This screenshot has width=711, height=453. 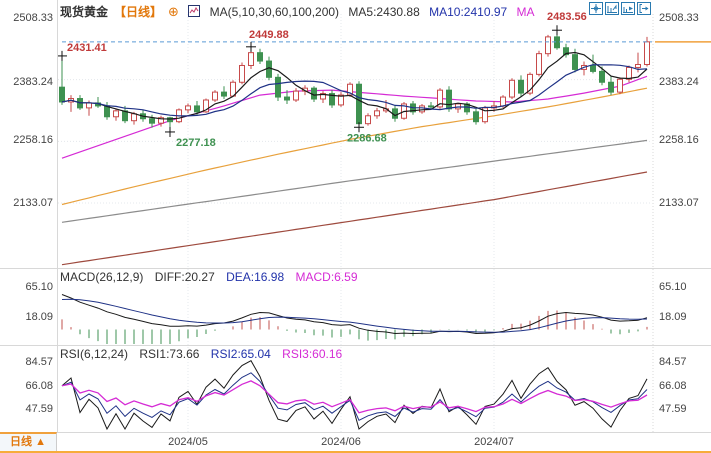 What do you see at coordinates (184, 277) in the screenshot?
I see `macd-diff-readout: DIFF:20.27` at bounding box center [184, 277].